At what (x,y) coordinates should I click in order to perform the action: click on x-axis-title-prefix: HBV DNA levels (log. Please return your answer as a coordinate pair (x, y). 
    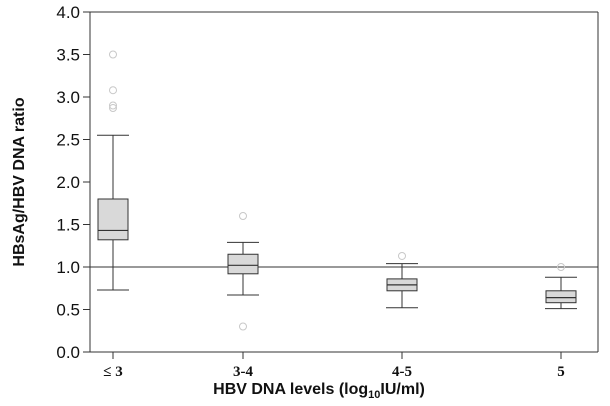
    Looking at the image, I should click on (290, 389).